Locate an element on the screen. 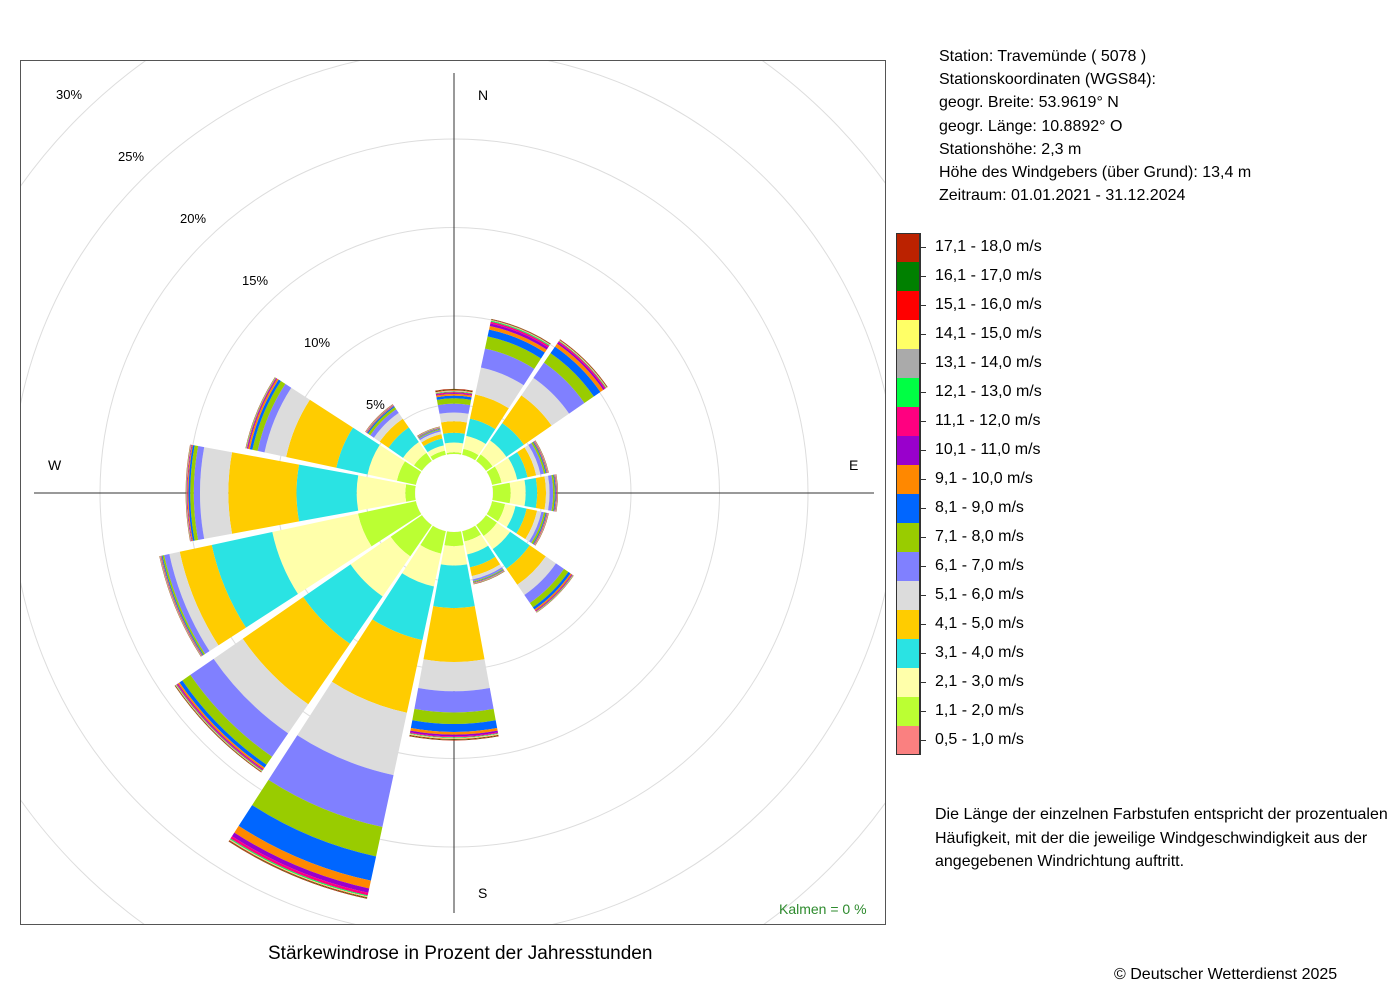  center-hole is located at coordinates (454, 493).